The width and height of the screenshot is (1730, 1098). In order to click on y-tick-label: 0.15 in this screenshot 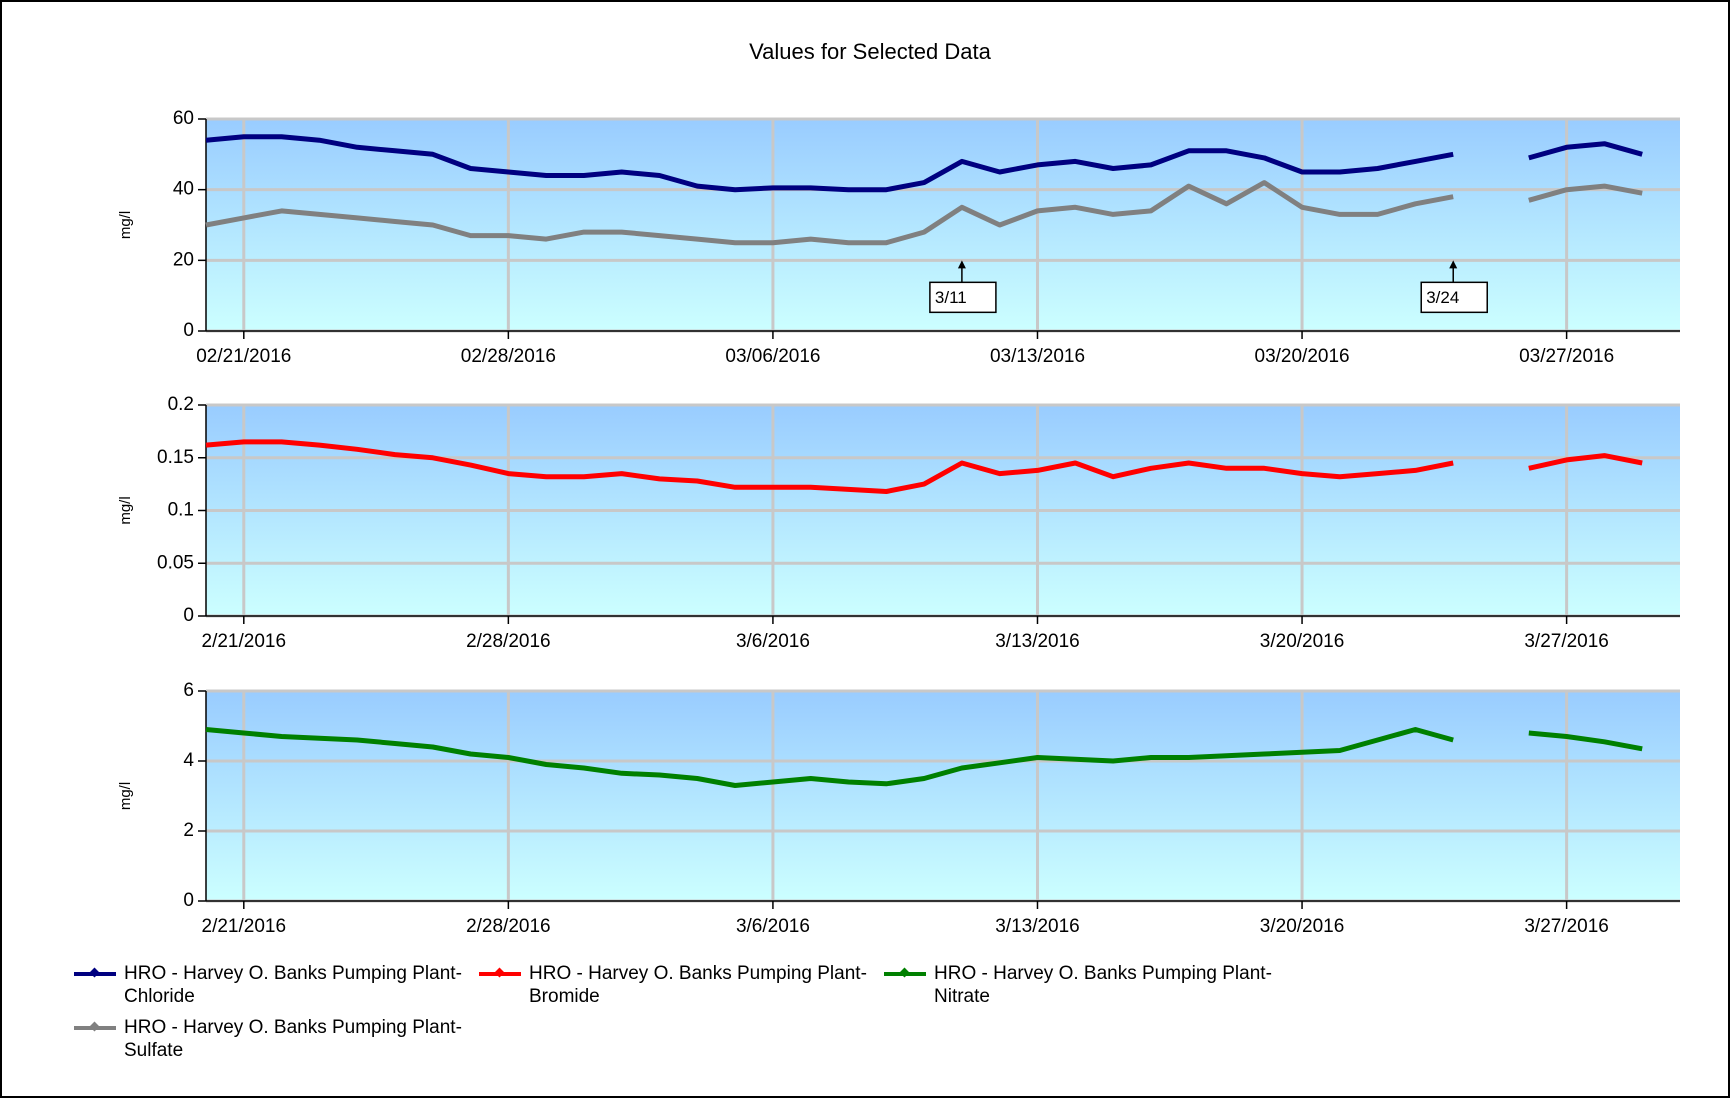, I will do `click(175, 457)`.